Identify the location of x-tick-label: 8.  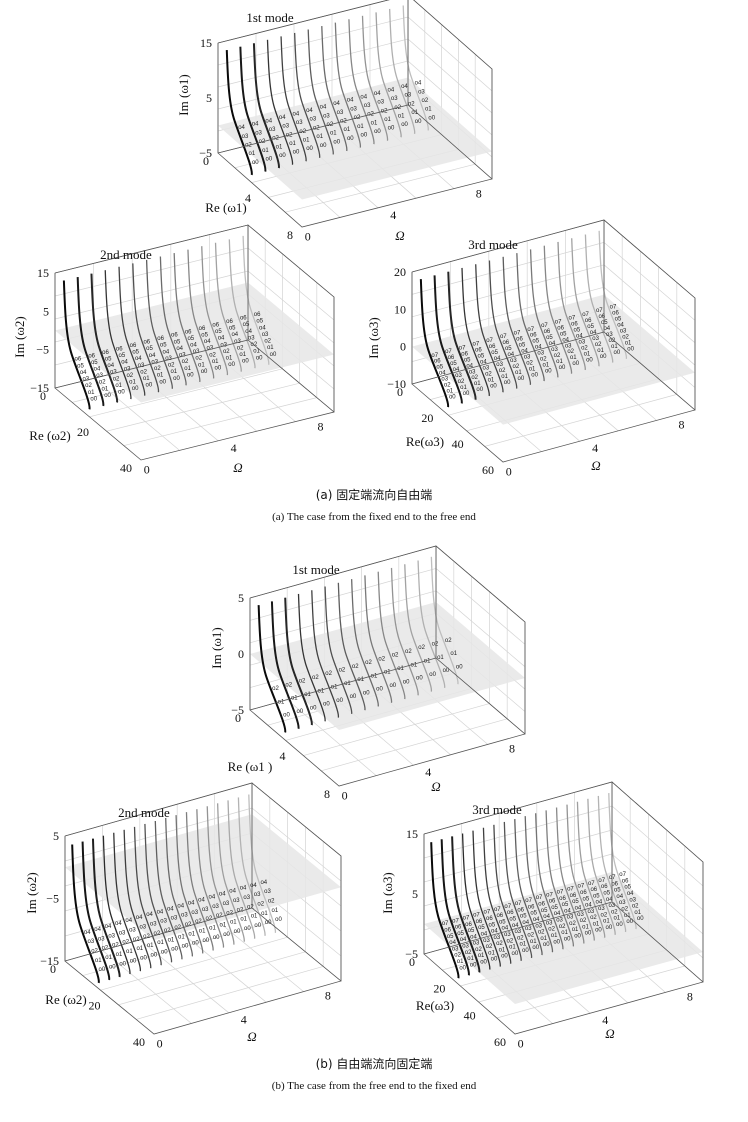
(320, 426).